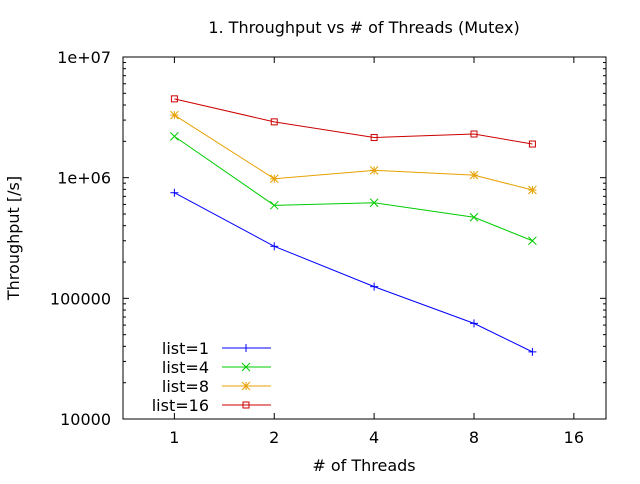  Describe the element at coordinates (85, 419) in the screenshot. I see `y-tick-label: 10000` at that location.